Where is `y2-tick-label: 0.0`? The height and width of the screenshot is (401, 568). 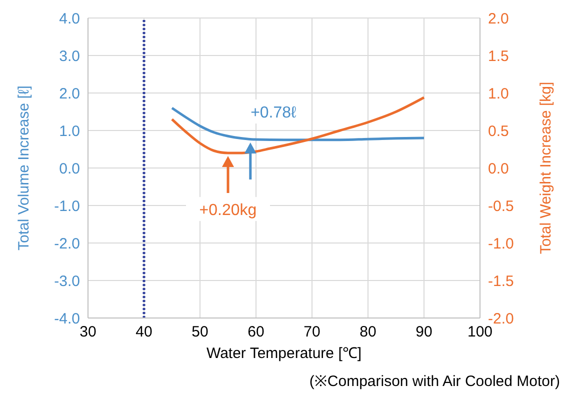
y2-tick-label: 0.0 is located at coordinates (498, 169).